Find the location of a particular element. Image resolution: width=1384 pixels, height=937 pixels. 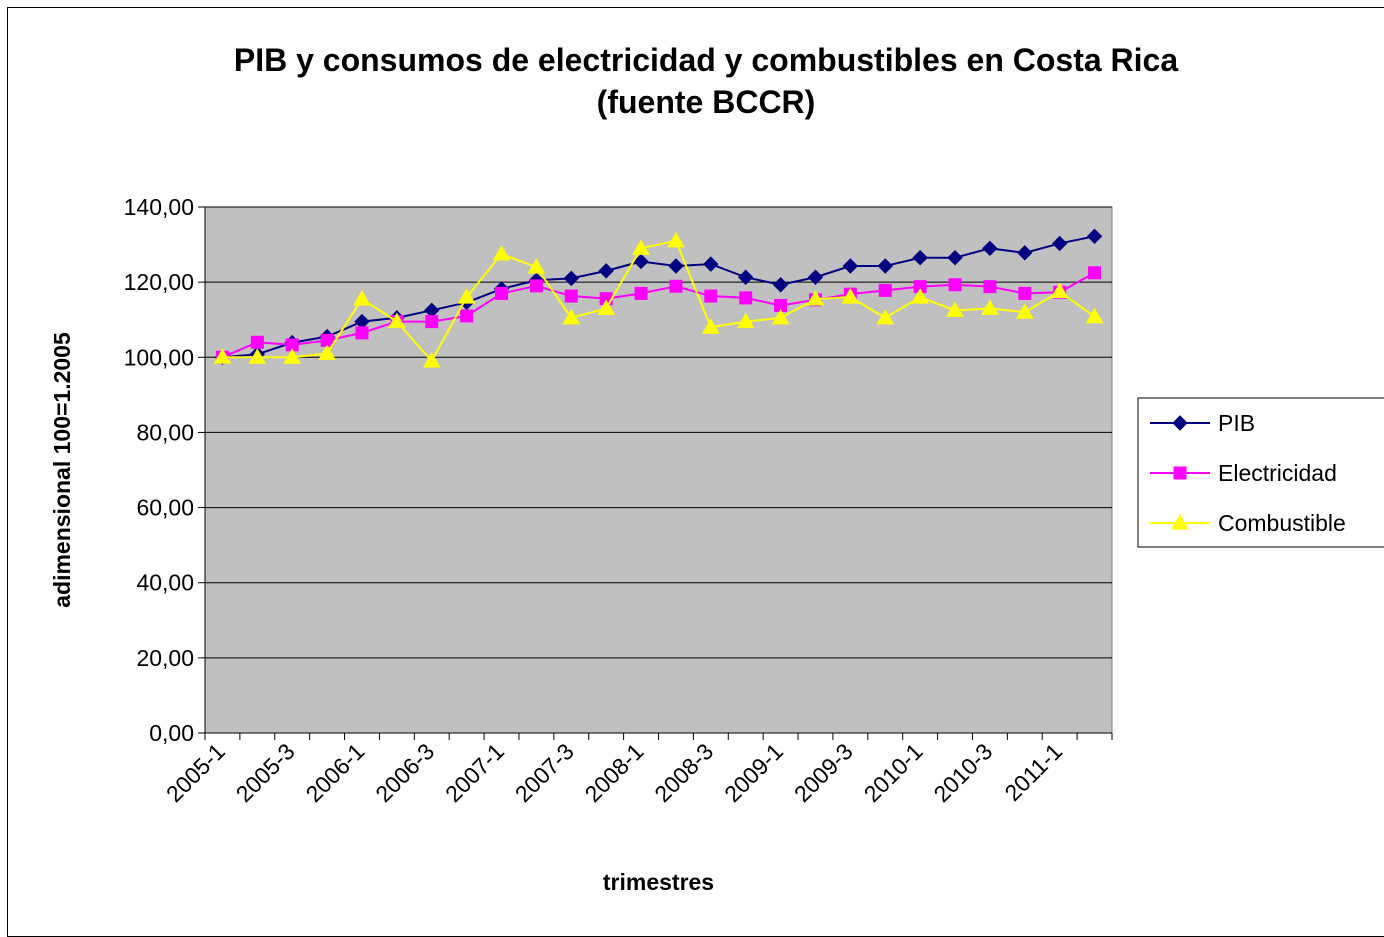

x-tick-label: 2010-1 is located at coordinates (893, 772).